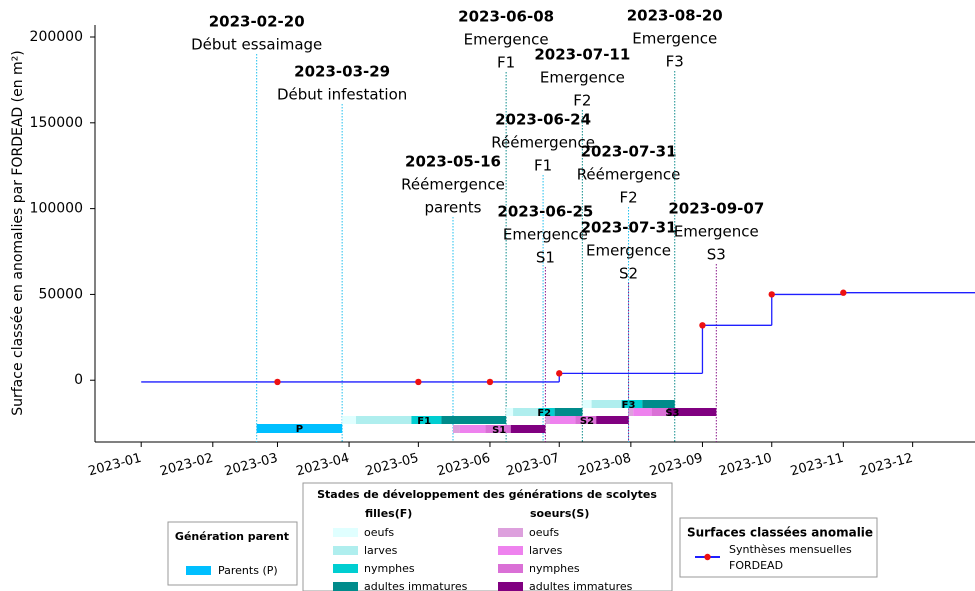 Image resolution: width=975 pixels, height=591 pixels. I want to click on generation-label: S2, so click(587, 421).